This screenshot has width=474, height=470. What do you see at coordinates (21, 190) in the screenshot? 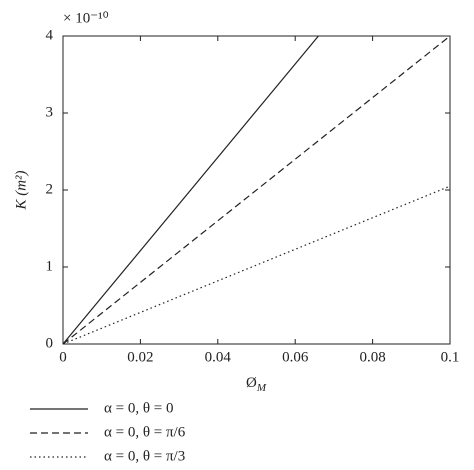
I see `y-axis-label: K (m²)` at bounding box center [21, 190].